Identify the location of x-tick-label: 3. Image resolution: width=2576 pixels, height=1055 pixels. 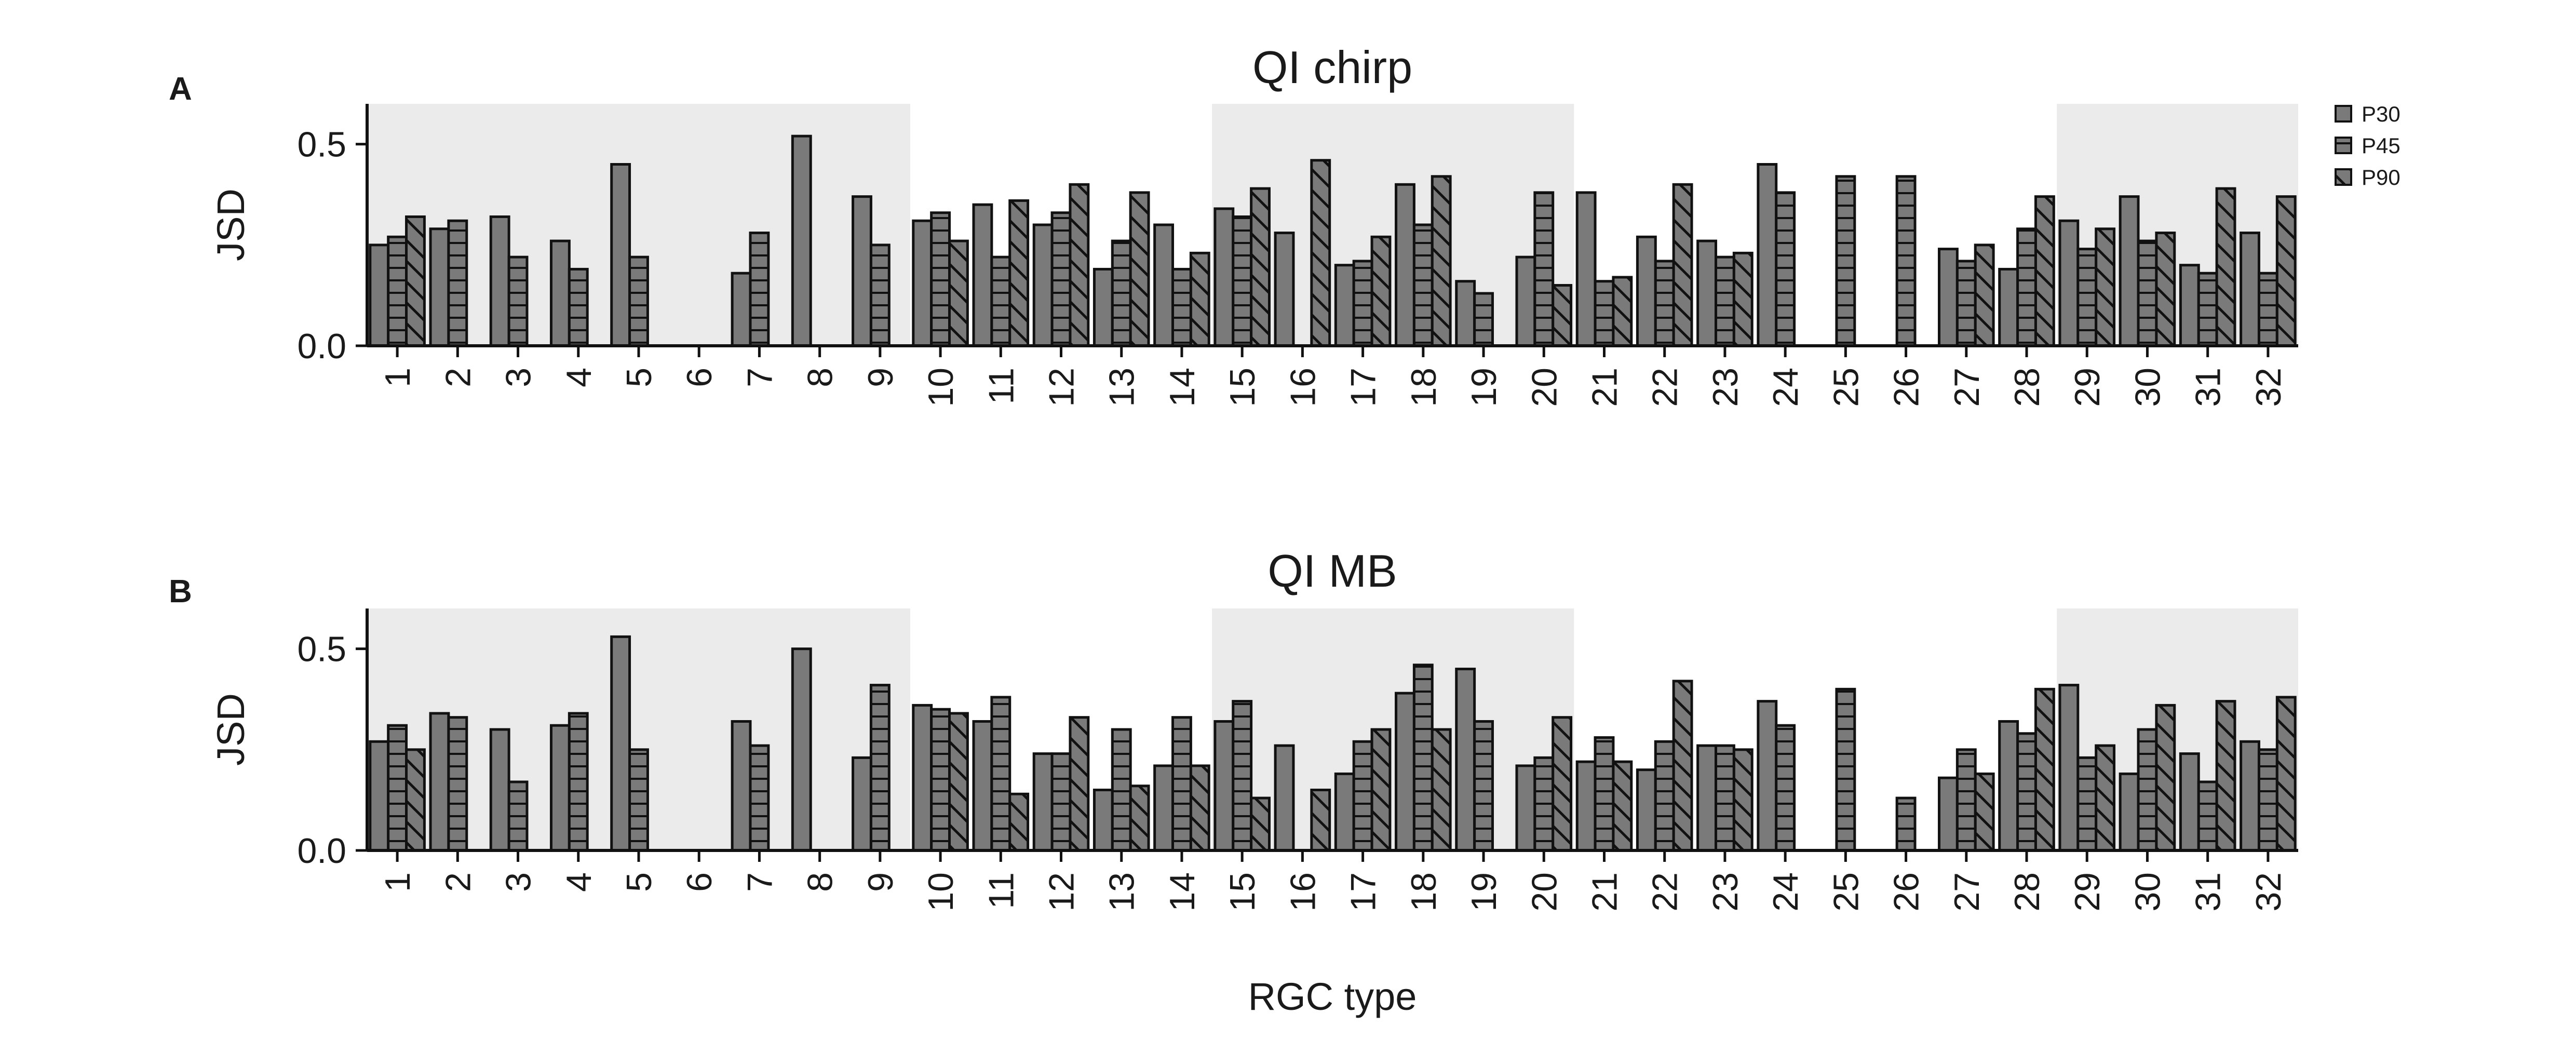
(518, 882).